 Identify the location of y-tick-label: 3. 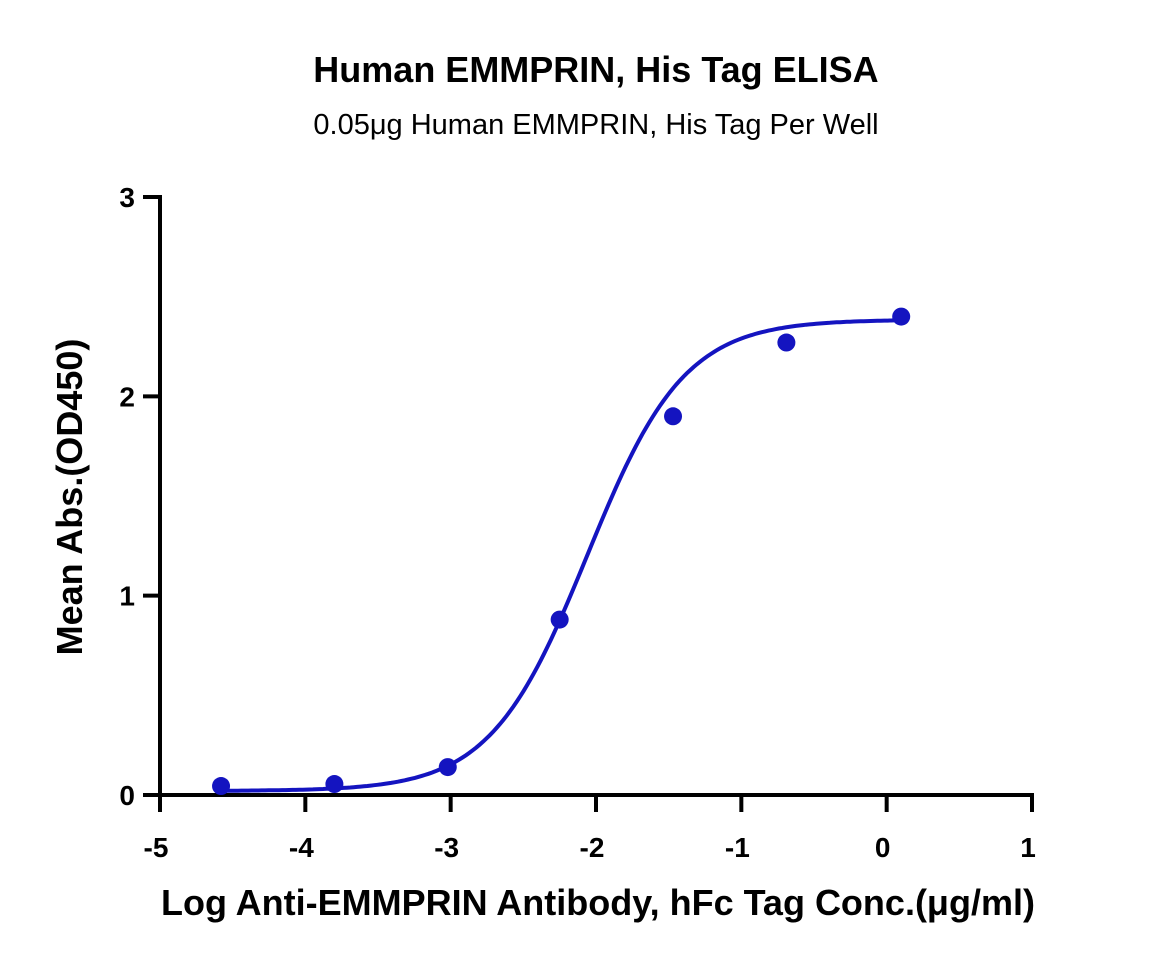
(127, 197).